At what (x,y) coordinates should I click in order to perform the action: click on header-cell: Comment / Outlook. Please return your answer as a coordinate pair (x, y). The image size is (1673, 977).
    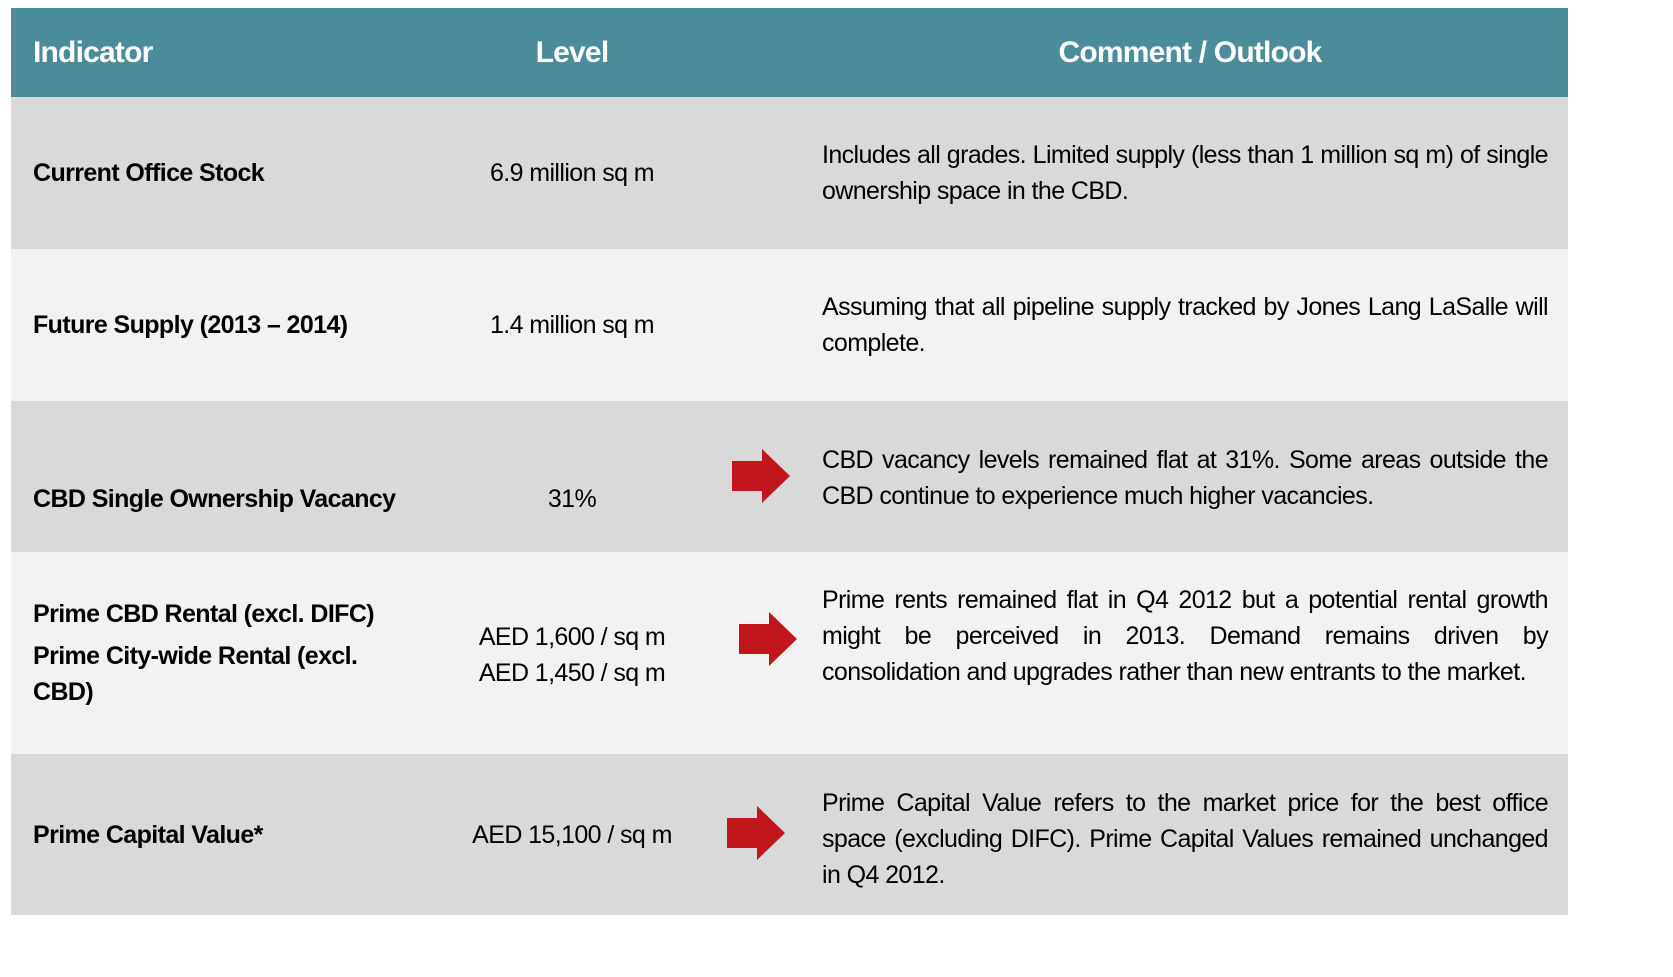
    Looking at the image, I should click on (1190, 52).